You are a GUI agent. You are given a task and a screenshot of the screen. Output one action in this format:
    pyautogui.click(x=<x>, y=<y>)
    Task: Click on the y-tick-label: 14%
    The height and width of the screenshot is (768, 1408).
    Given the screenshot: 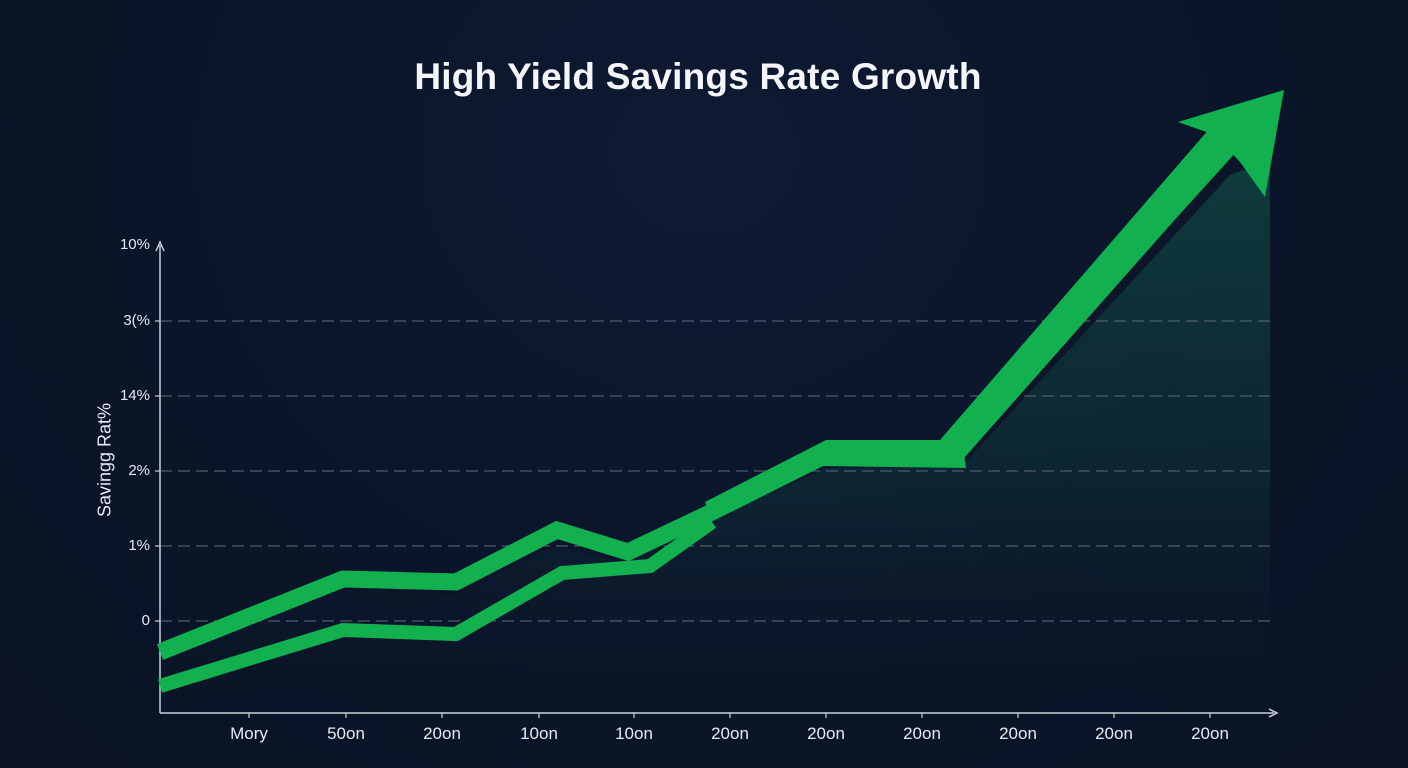 What is the action you would take?
    pyautogui.click(x=134, y=395)
    